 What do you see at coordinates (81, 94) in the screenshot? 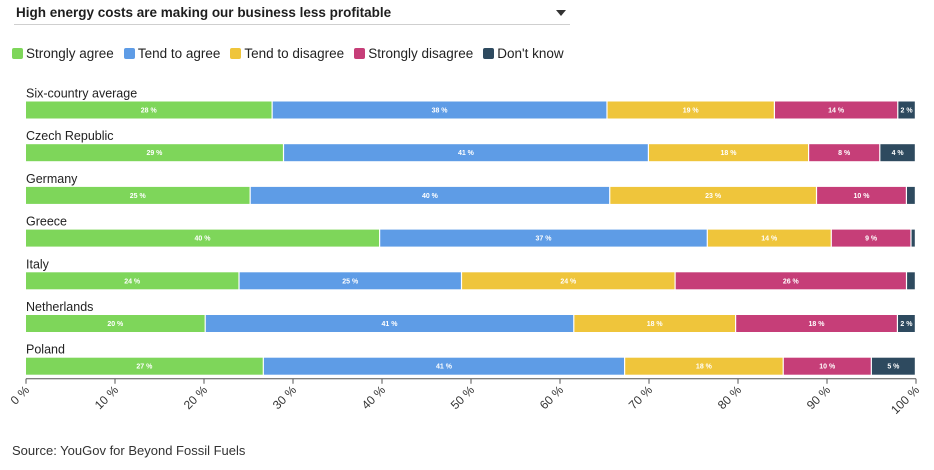
I see `category-label: Six-country average` at bounding box center [81, 94].